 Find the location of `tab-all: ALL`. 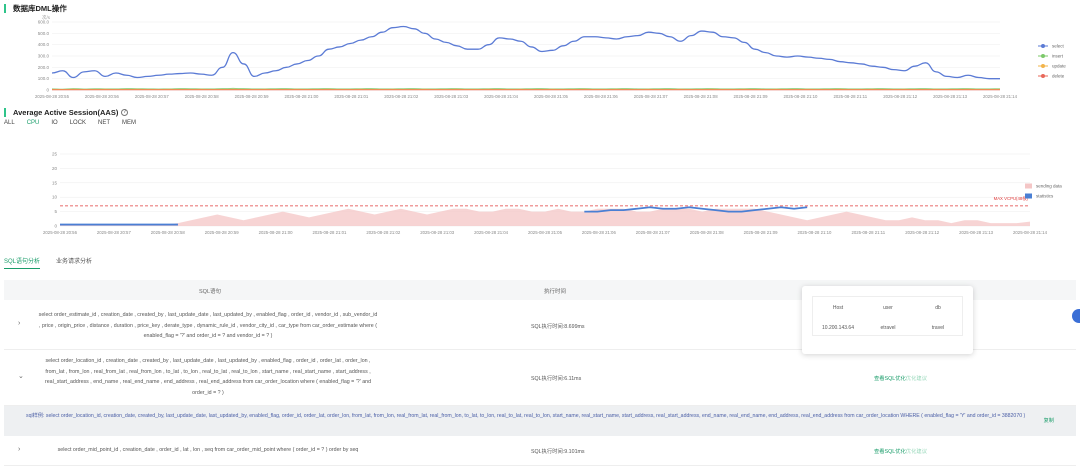

tab-all: ALL is located at coordinates (9, 123).